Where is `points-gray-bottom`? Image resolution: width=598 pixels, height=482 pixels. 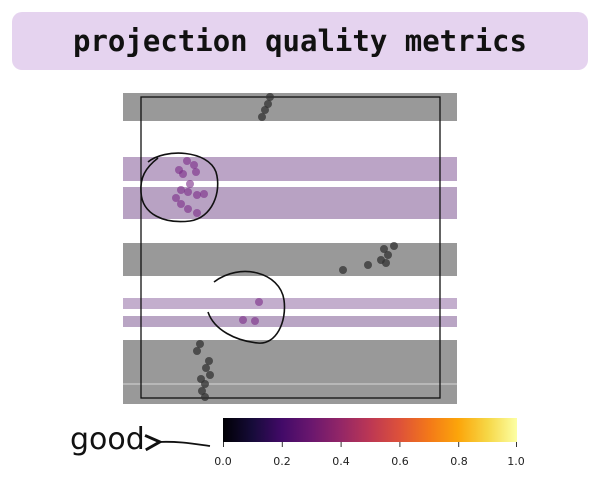 points-gray-bottom is located at coordinates (203, 370).